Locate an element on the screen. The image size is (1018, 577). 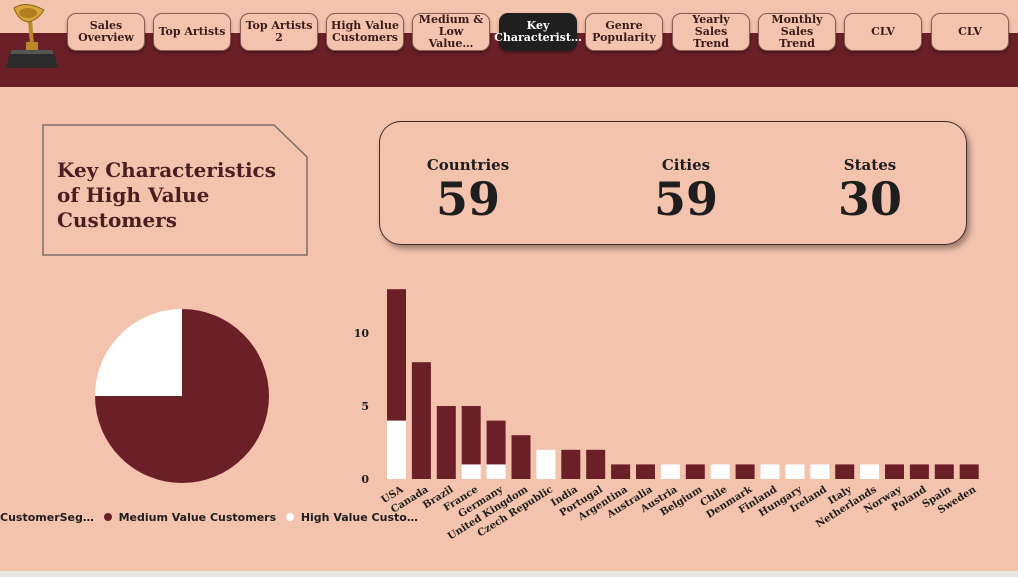
legend-swatch-medium is located at coordinates (107, 517).